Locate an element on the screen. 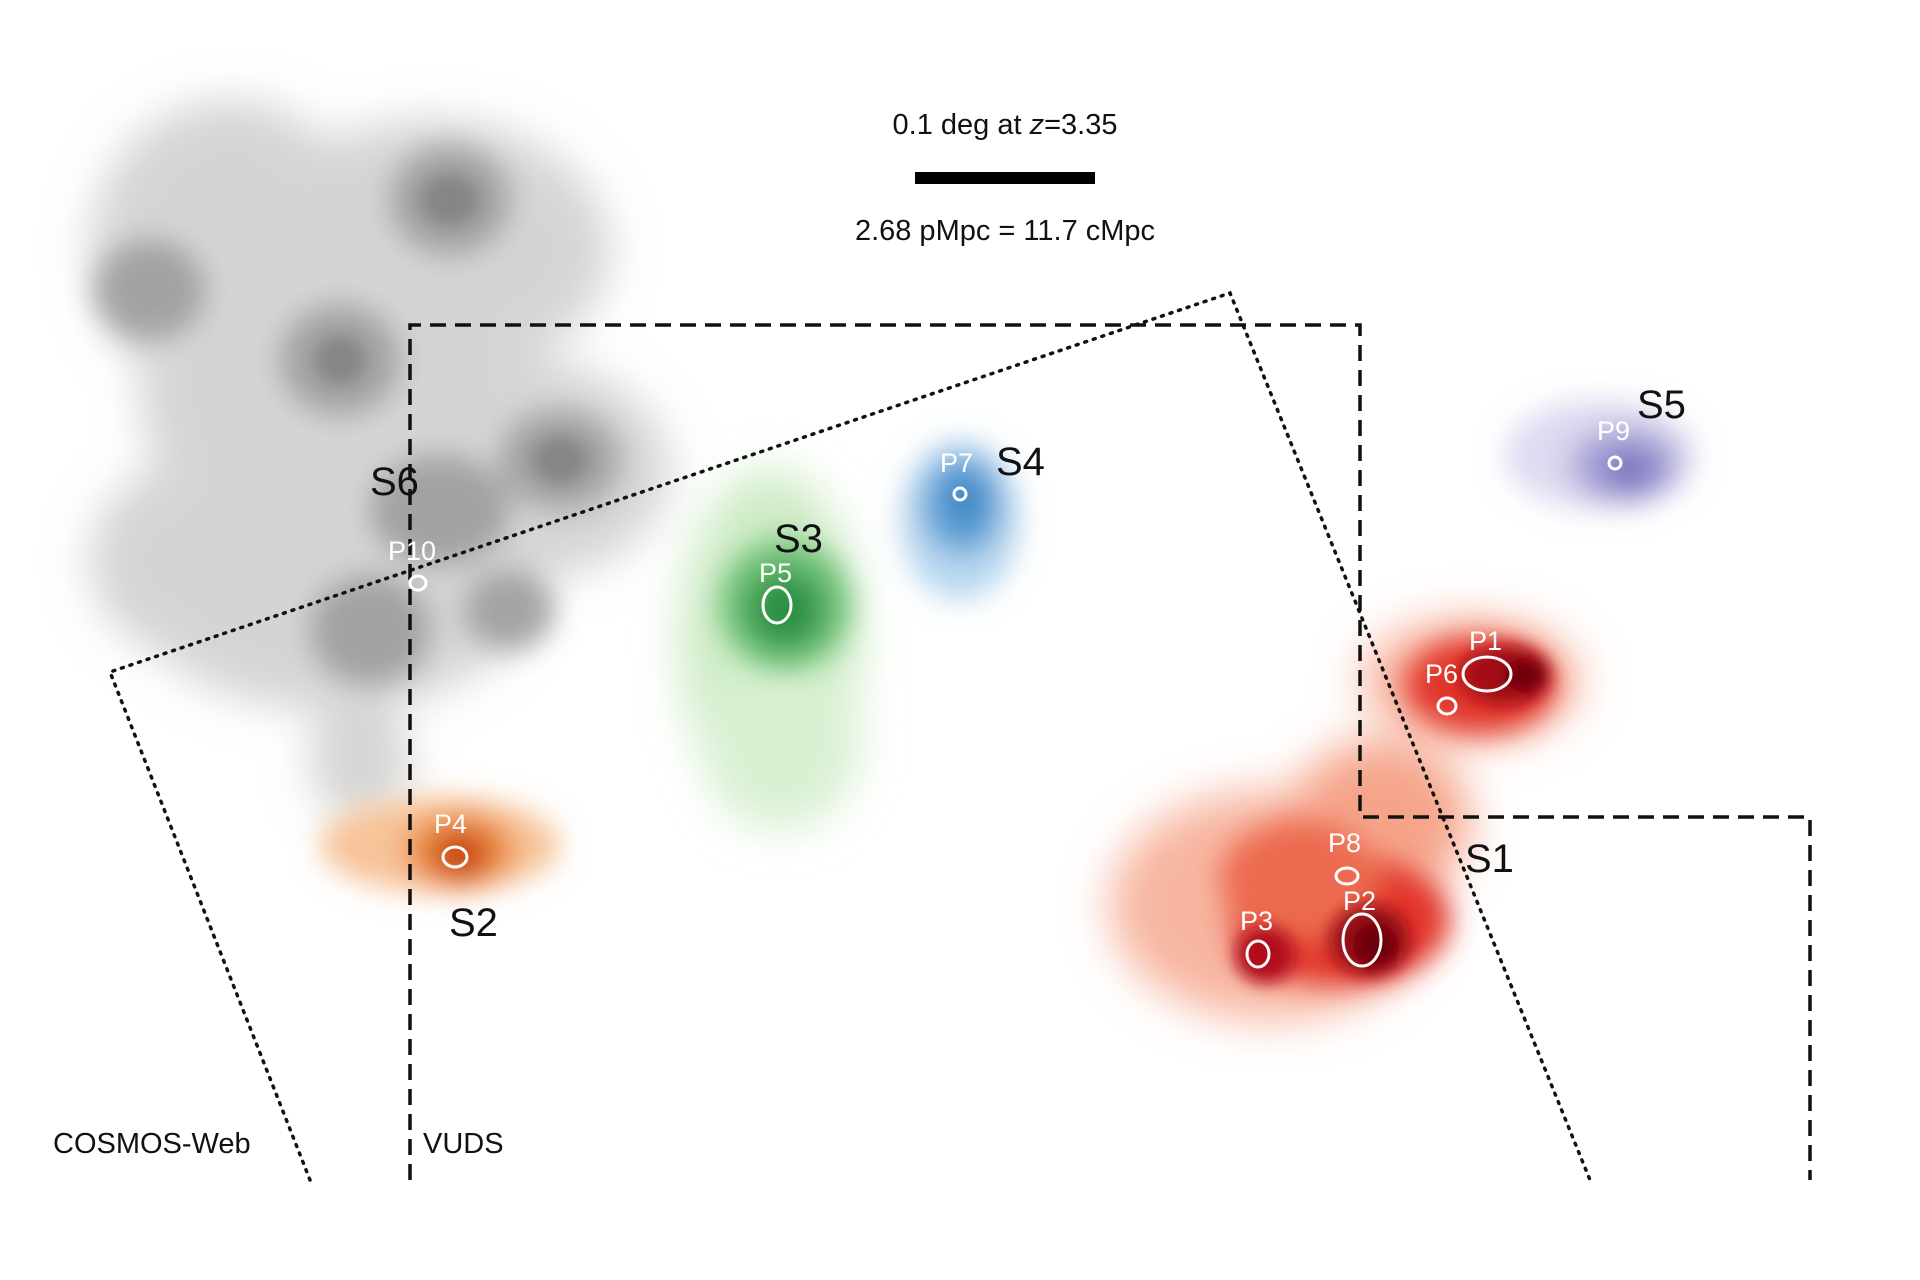 The image size is (1920, 1280). peak-label-p5: P5 is located at coordinates (775, 573).